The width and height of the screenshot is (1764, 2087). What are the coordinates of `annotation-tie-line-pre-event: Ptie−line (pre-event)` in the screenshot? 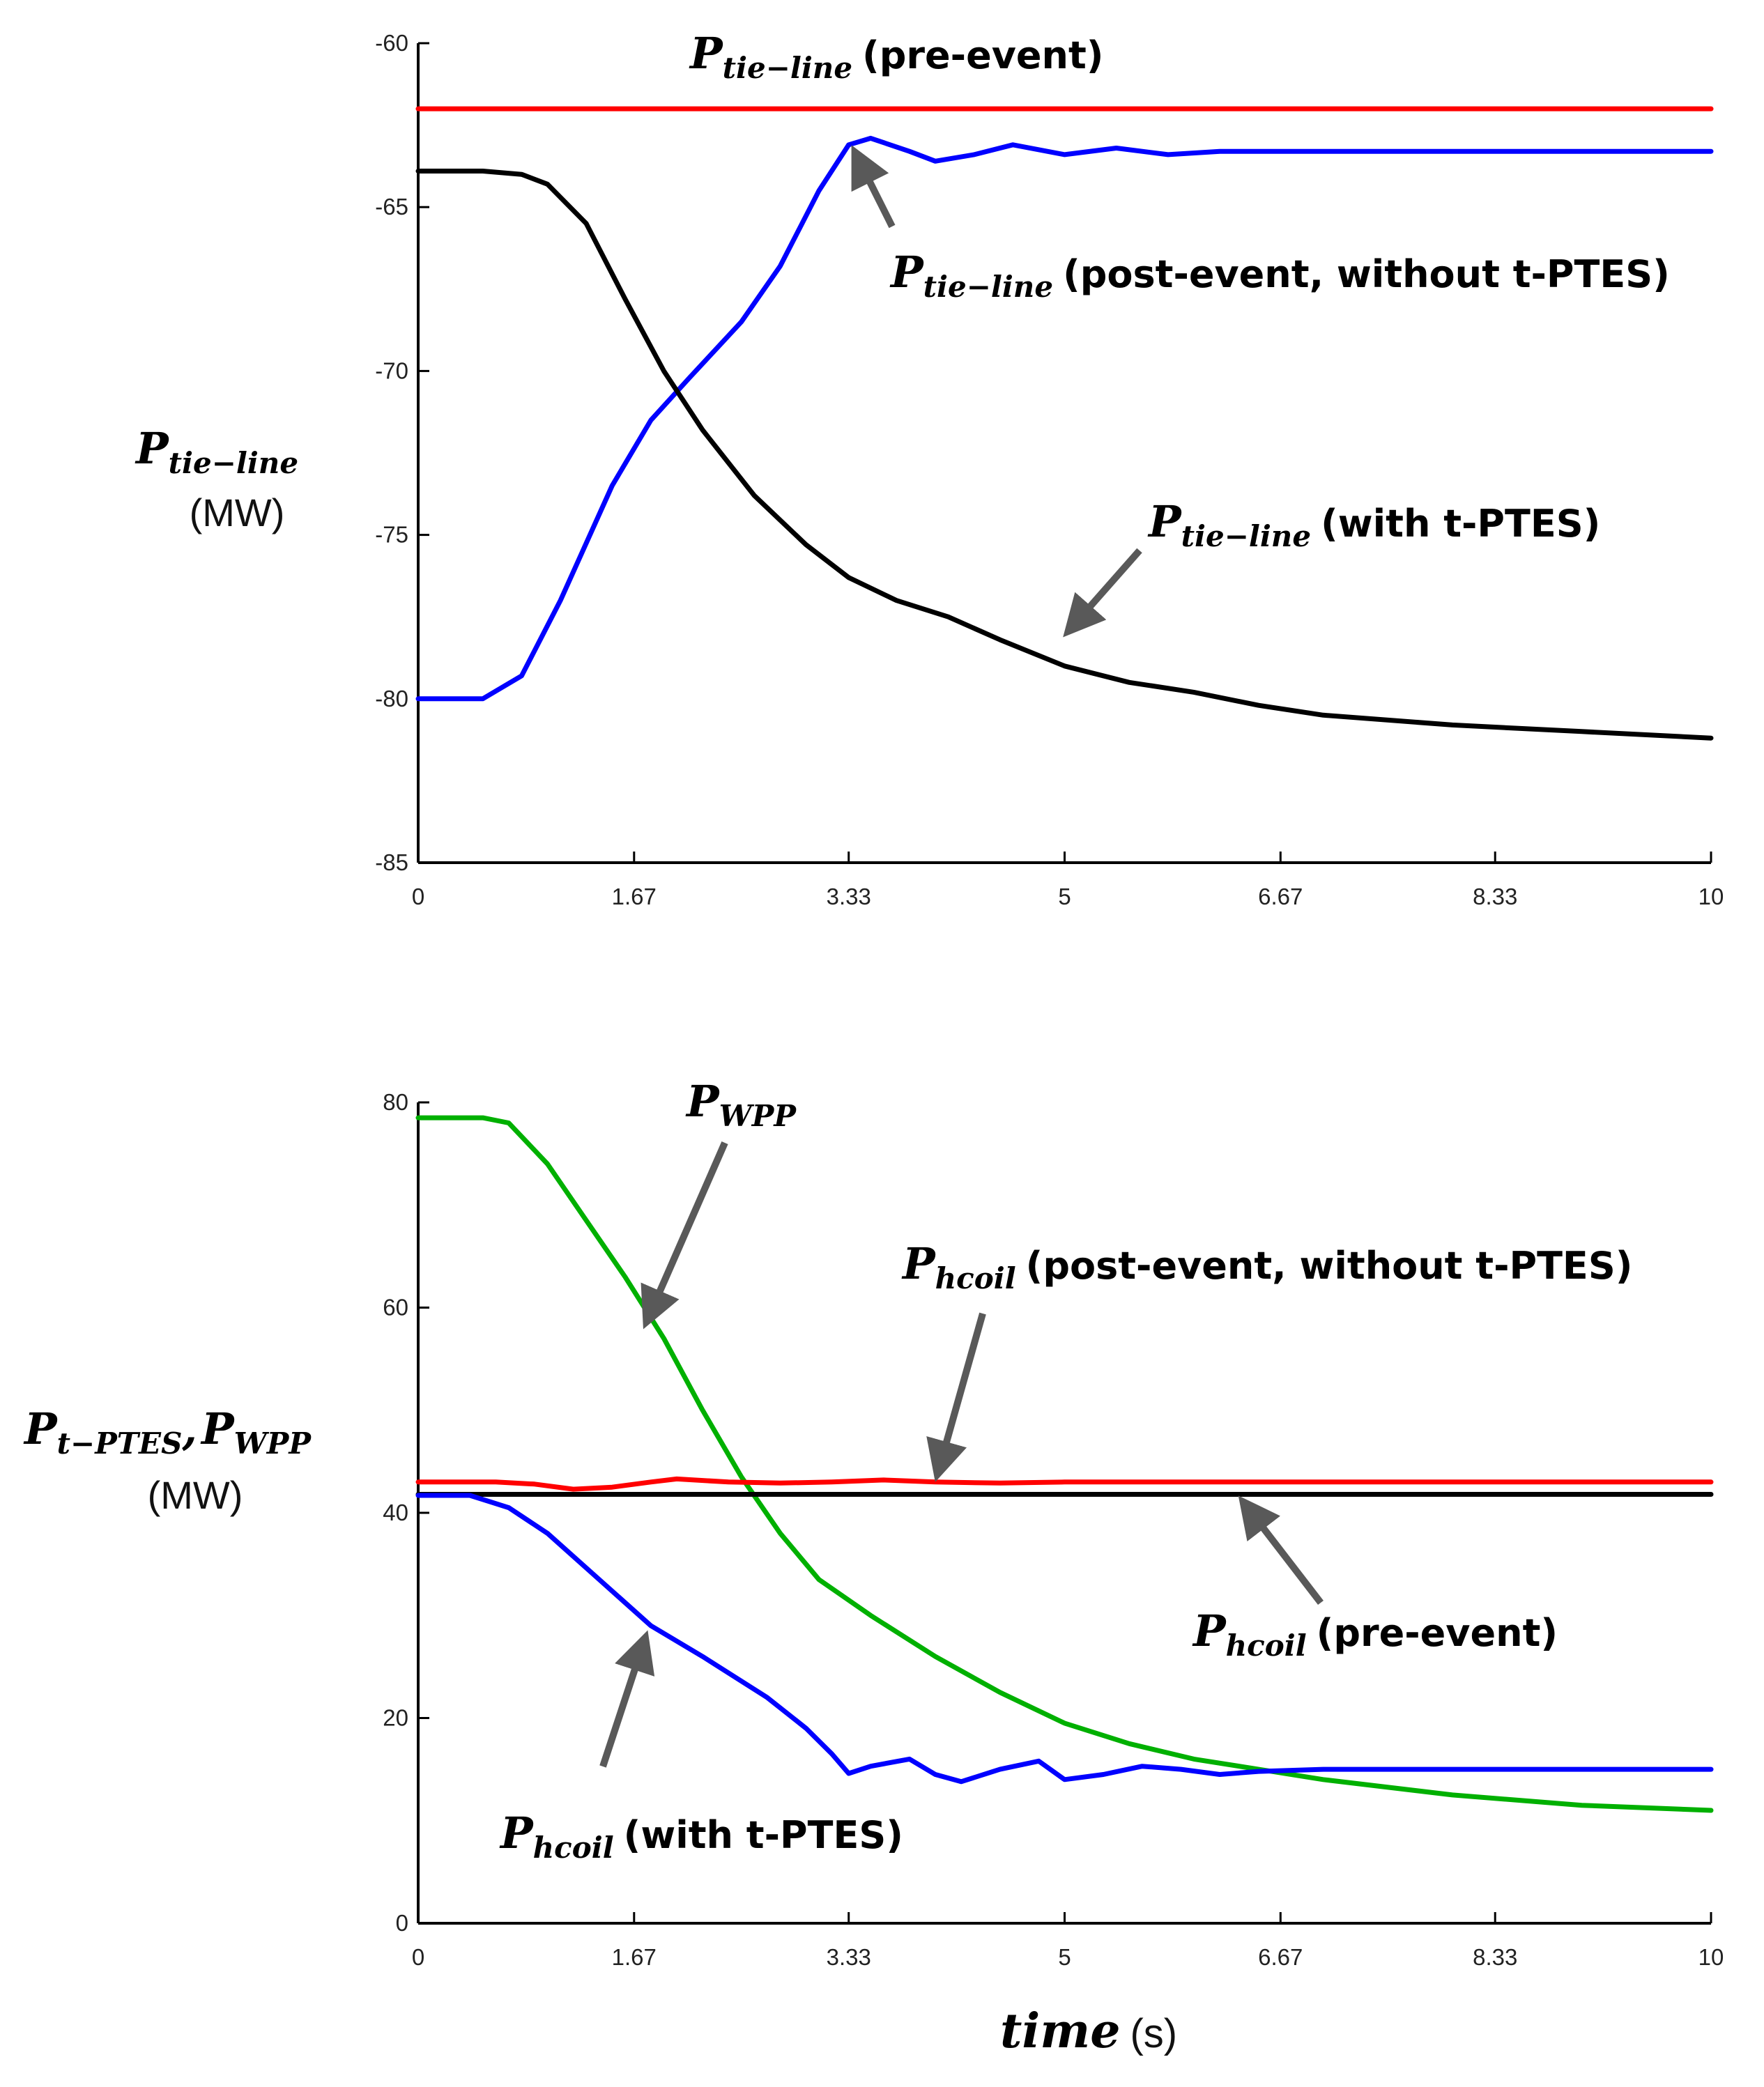 It's located at (896, 56).